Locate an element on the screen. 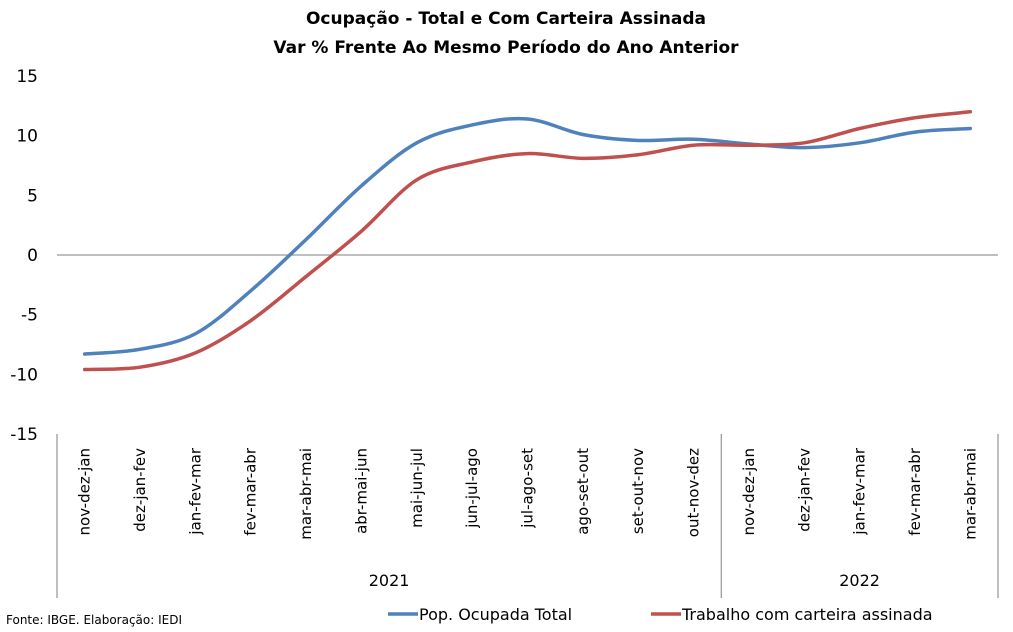  x-tick-label: jun-jul-ago is located at coordinates (472, 488).